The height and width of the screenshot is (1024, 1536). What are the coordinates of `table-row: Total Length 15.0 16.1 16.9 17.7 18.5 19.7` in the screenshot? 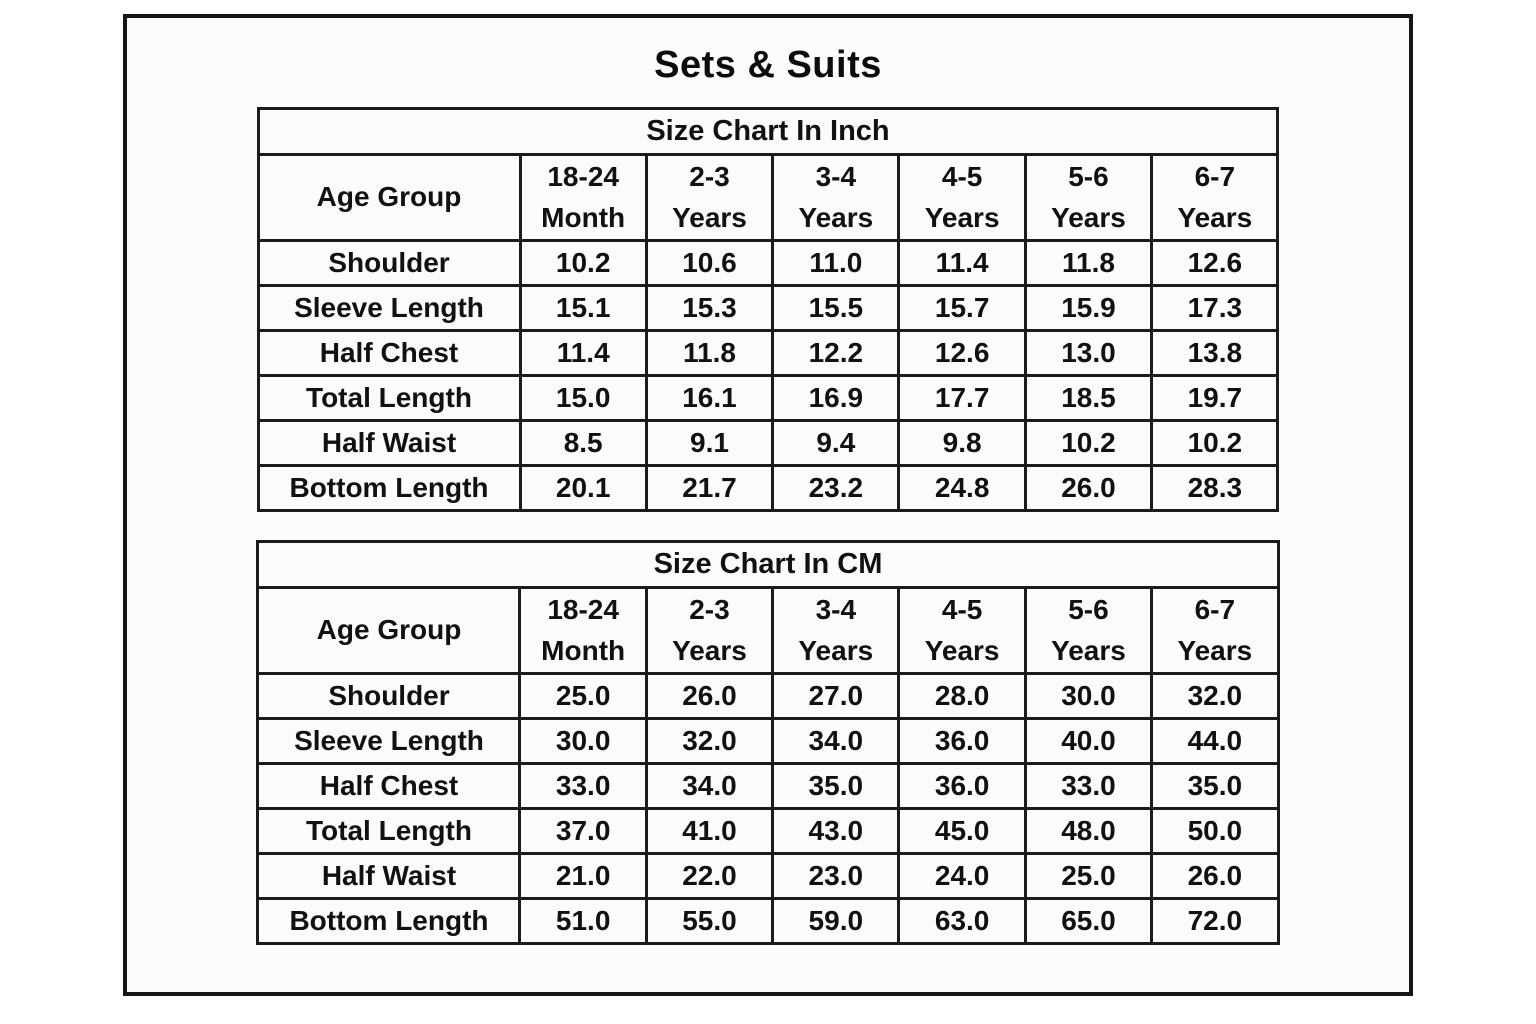 It's located at (768, 398).